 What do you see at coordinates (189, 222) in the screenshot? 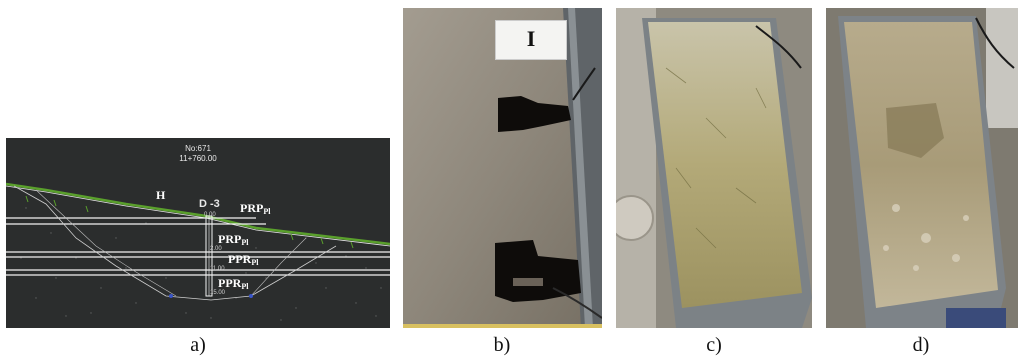
I see `grass-markers` at bounding box center [189, 222].